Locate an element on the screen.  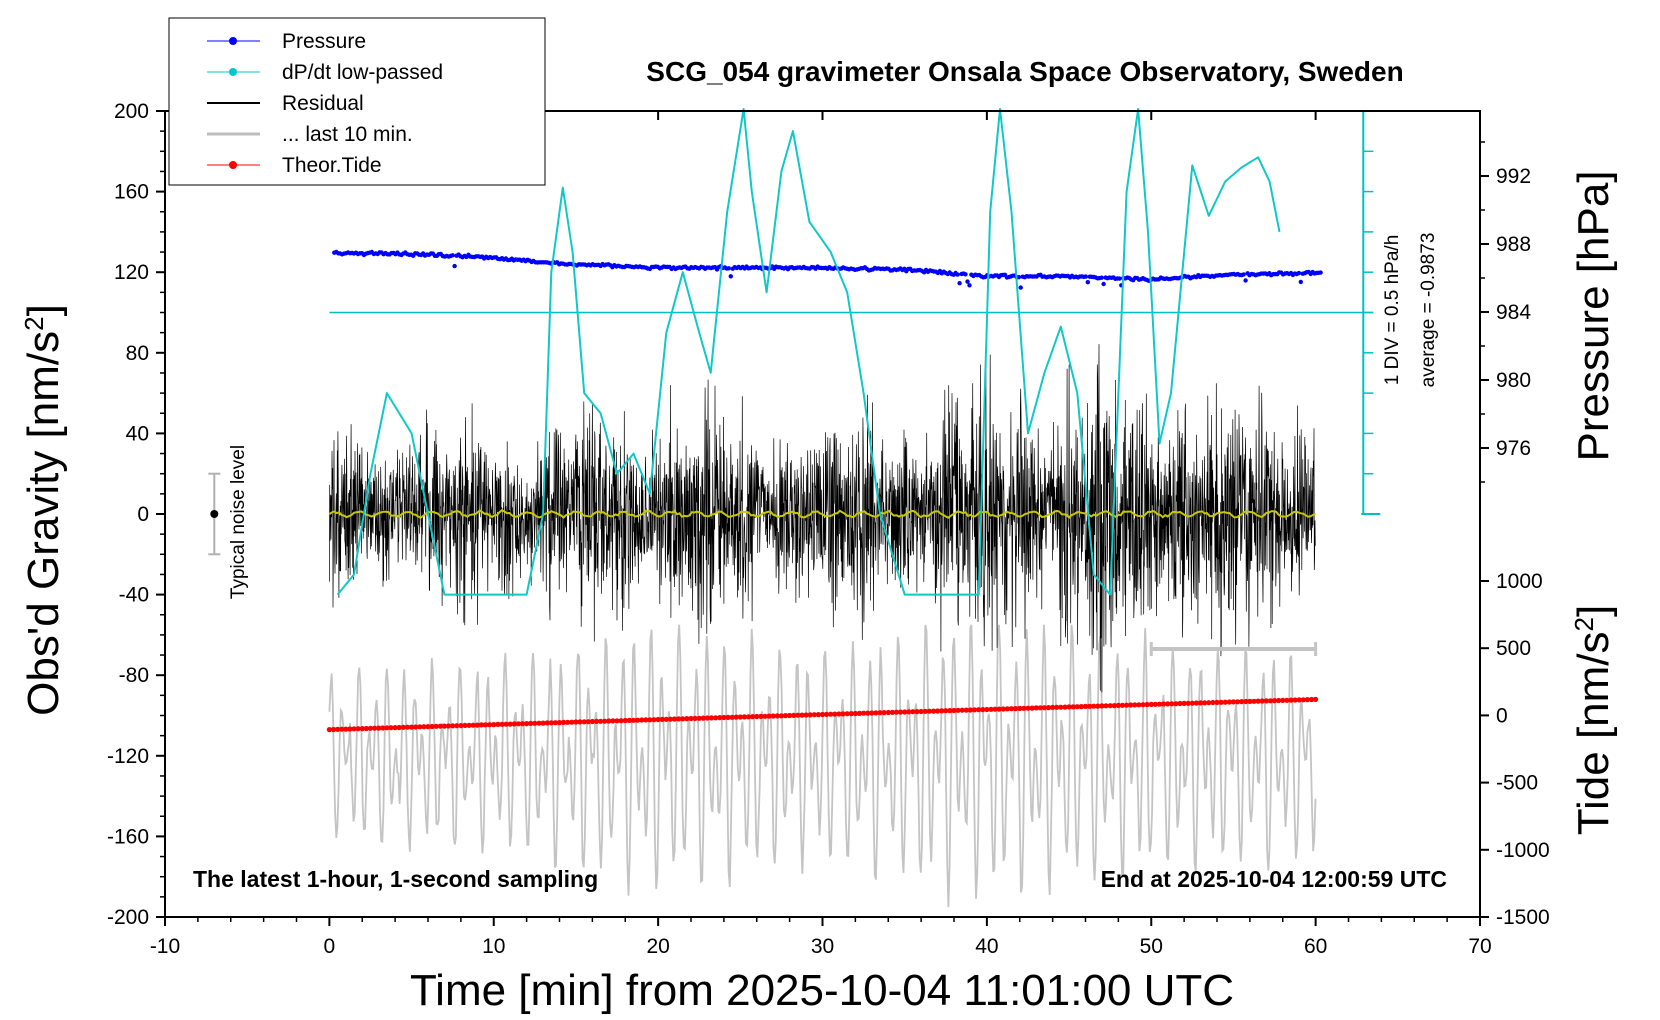
noise-dot is located at coordinates (214, 514).